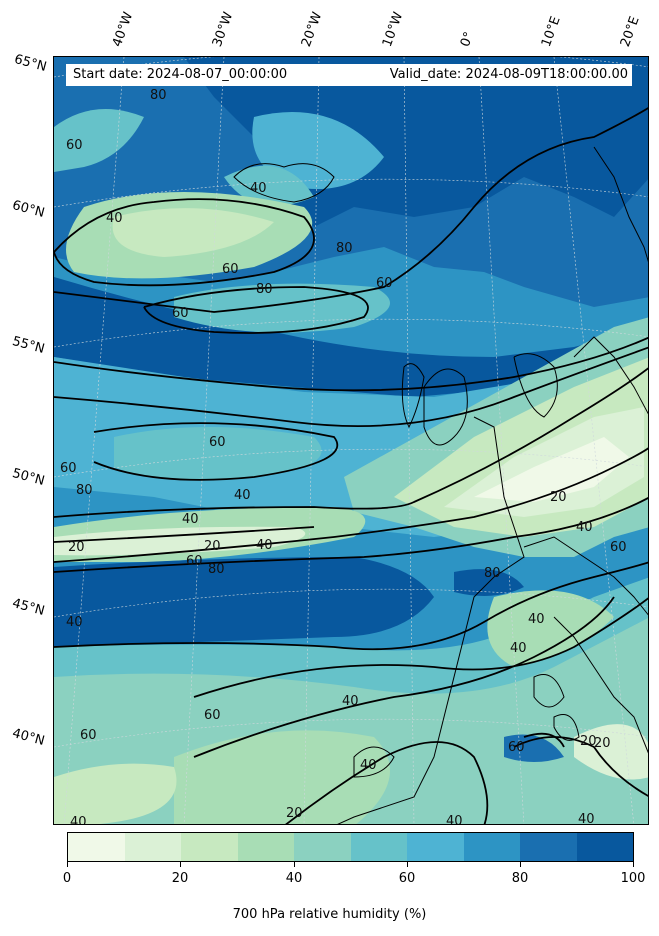 The width and height of the screenshot is (659, 936). What do you see at coordinates (633, 878) in the screenshot?
I see `colorbar-tick-label: 100` at bounding box center [633, 878].